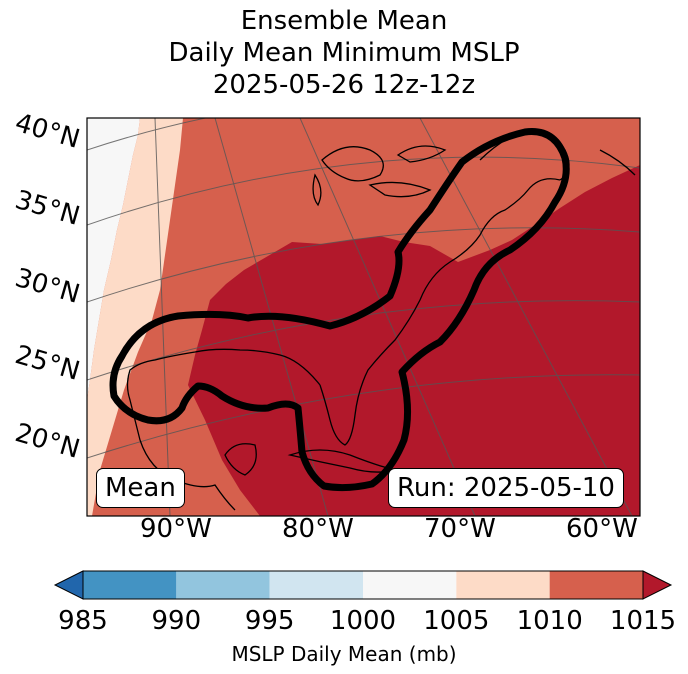 The height and width of the screenshot is (674, 688). I want to click on lon-label-60: 60°W, so click(602, 529).